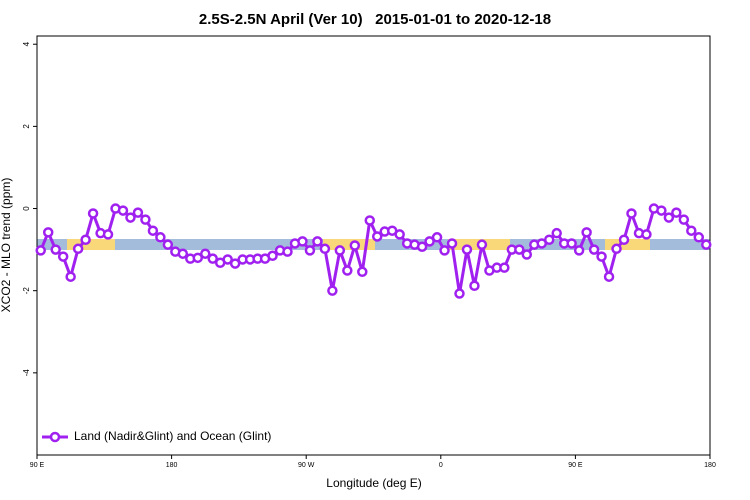 The image size is (750, 500). I want to click on y-tick-label: 4, so click(26, 43).